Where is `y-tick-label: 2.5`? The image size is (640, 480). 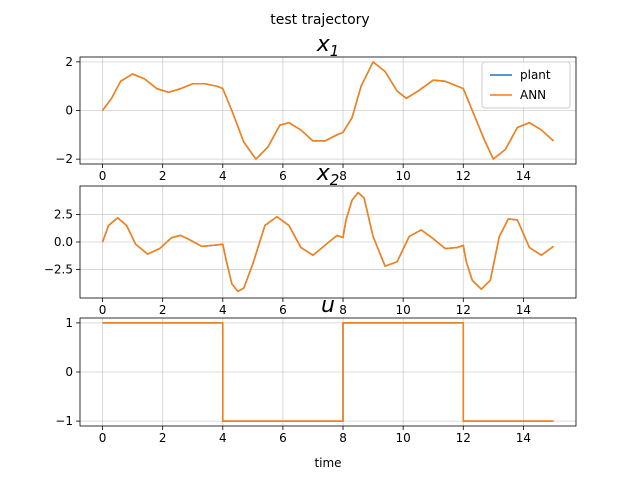
y-tick-label: 2.5 is located at coordinates (63, 215).